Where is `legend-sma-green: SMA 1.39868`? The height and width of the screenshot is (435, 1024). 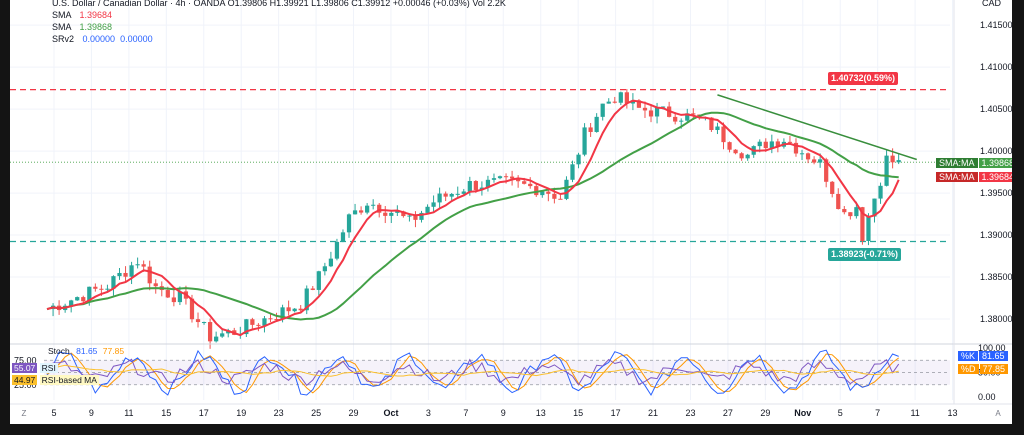 legend-sma-green: SMA 1.39868 is located at coordinates (82, 27).